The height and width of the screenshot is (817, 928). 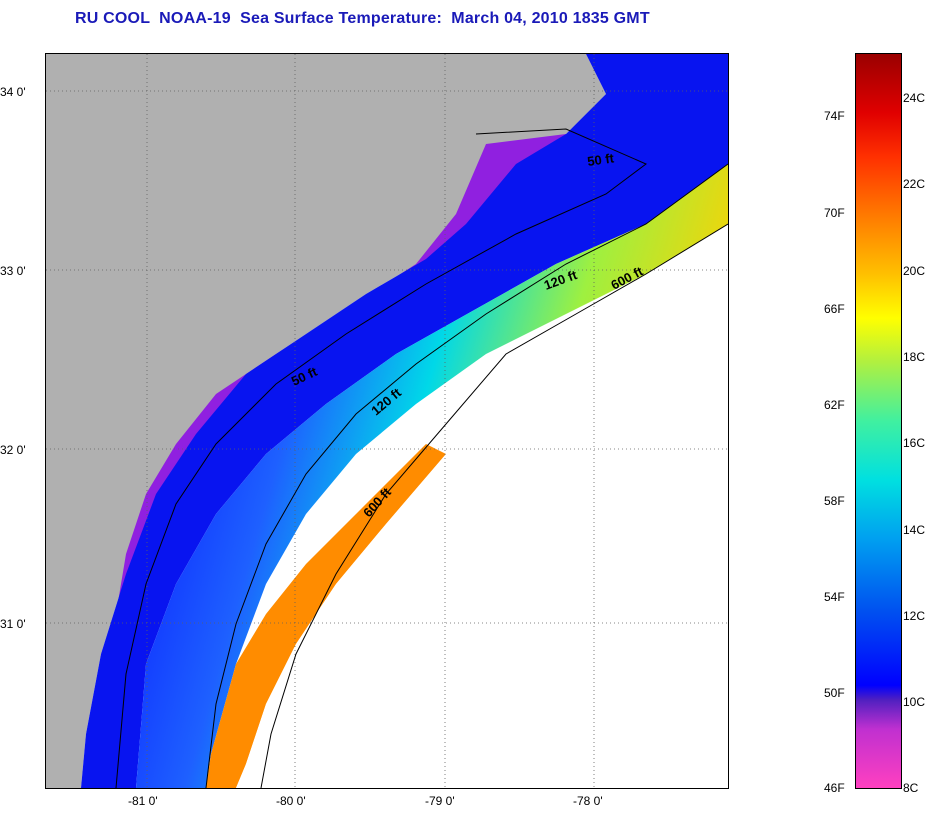 What do you see at coordinates (914, 530) in the screenshot?
I see `colorbar-c-label: 14C` at bounding box center [914, 530].